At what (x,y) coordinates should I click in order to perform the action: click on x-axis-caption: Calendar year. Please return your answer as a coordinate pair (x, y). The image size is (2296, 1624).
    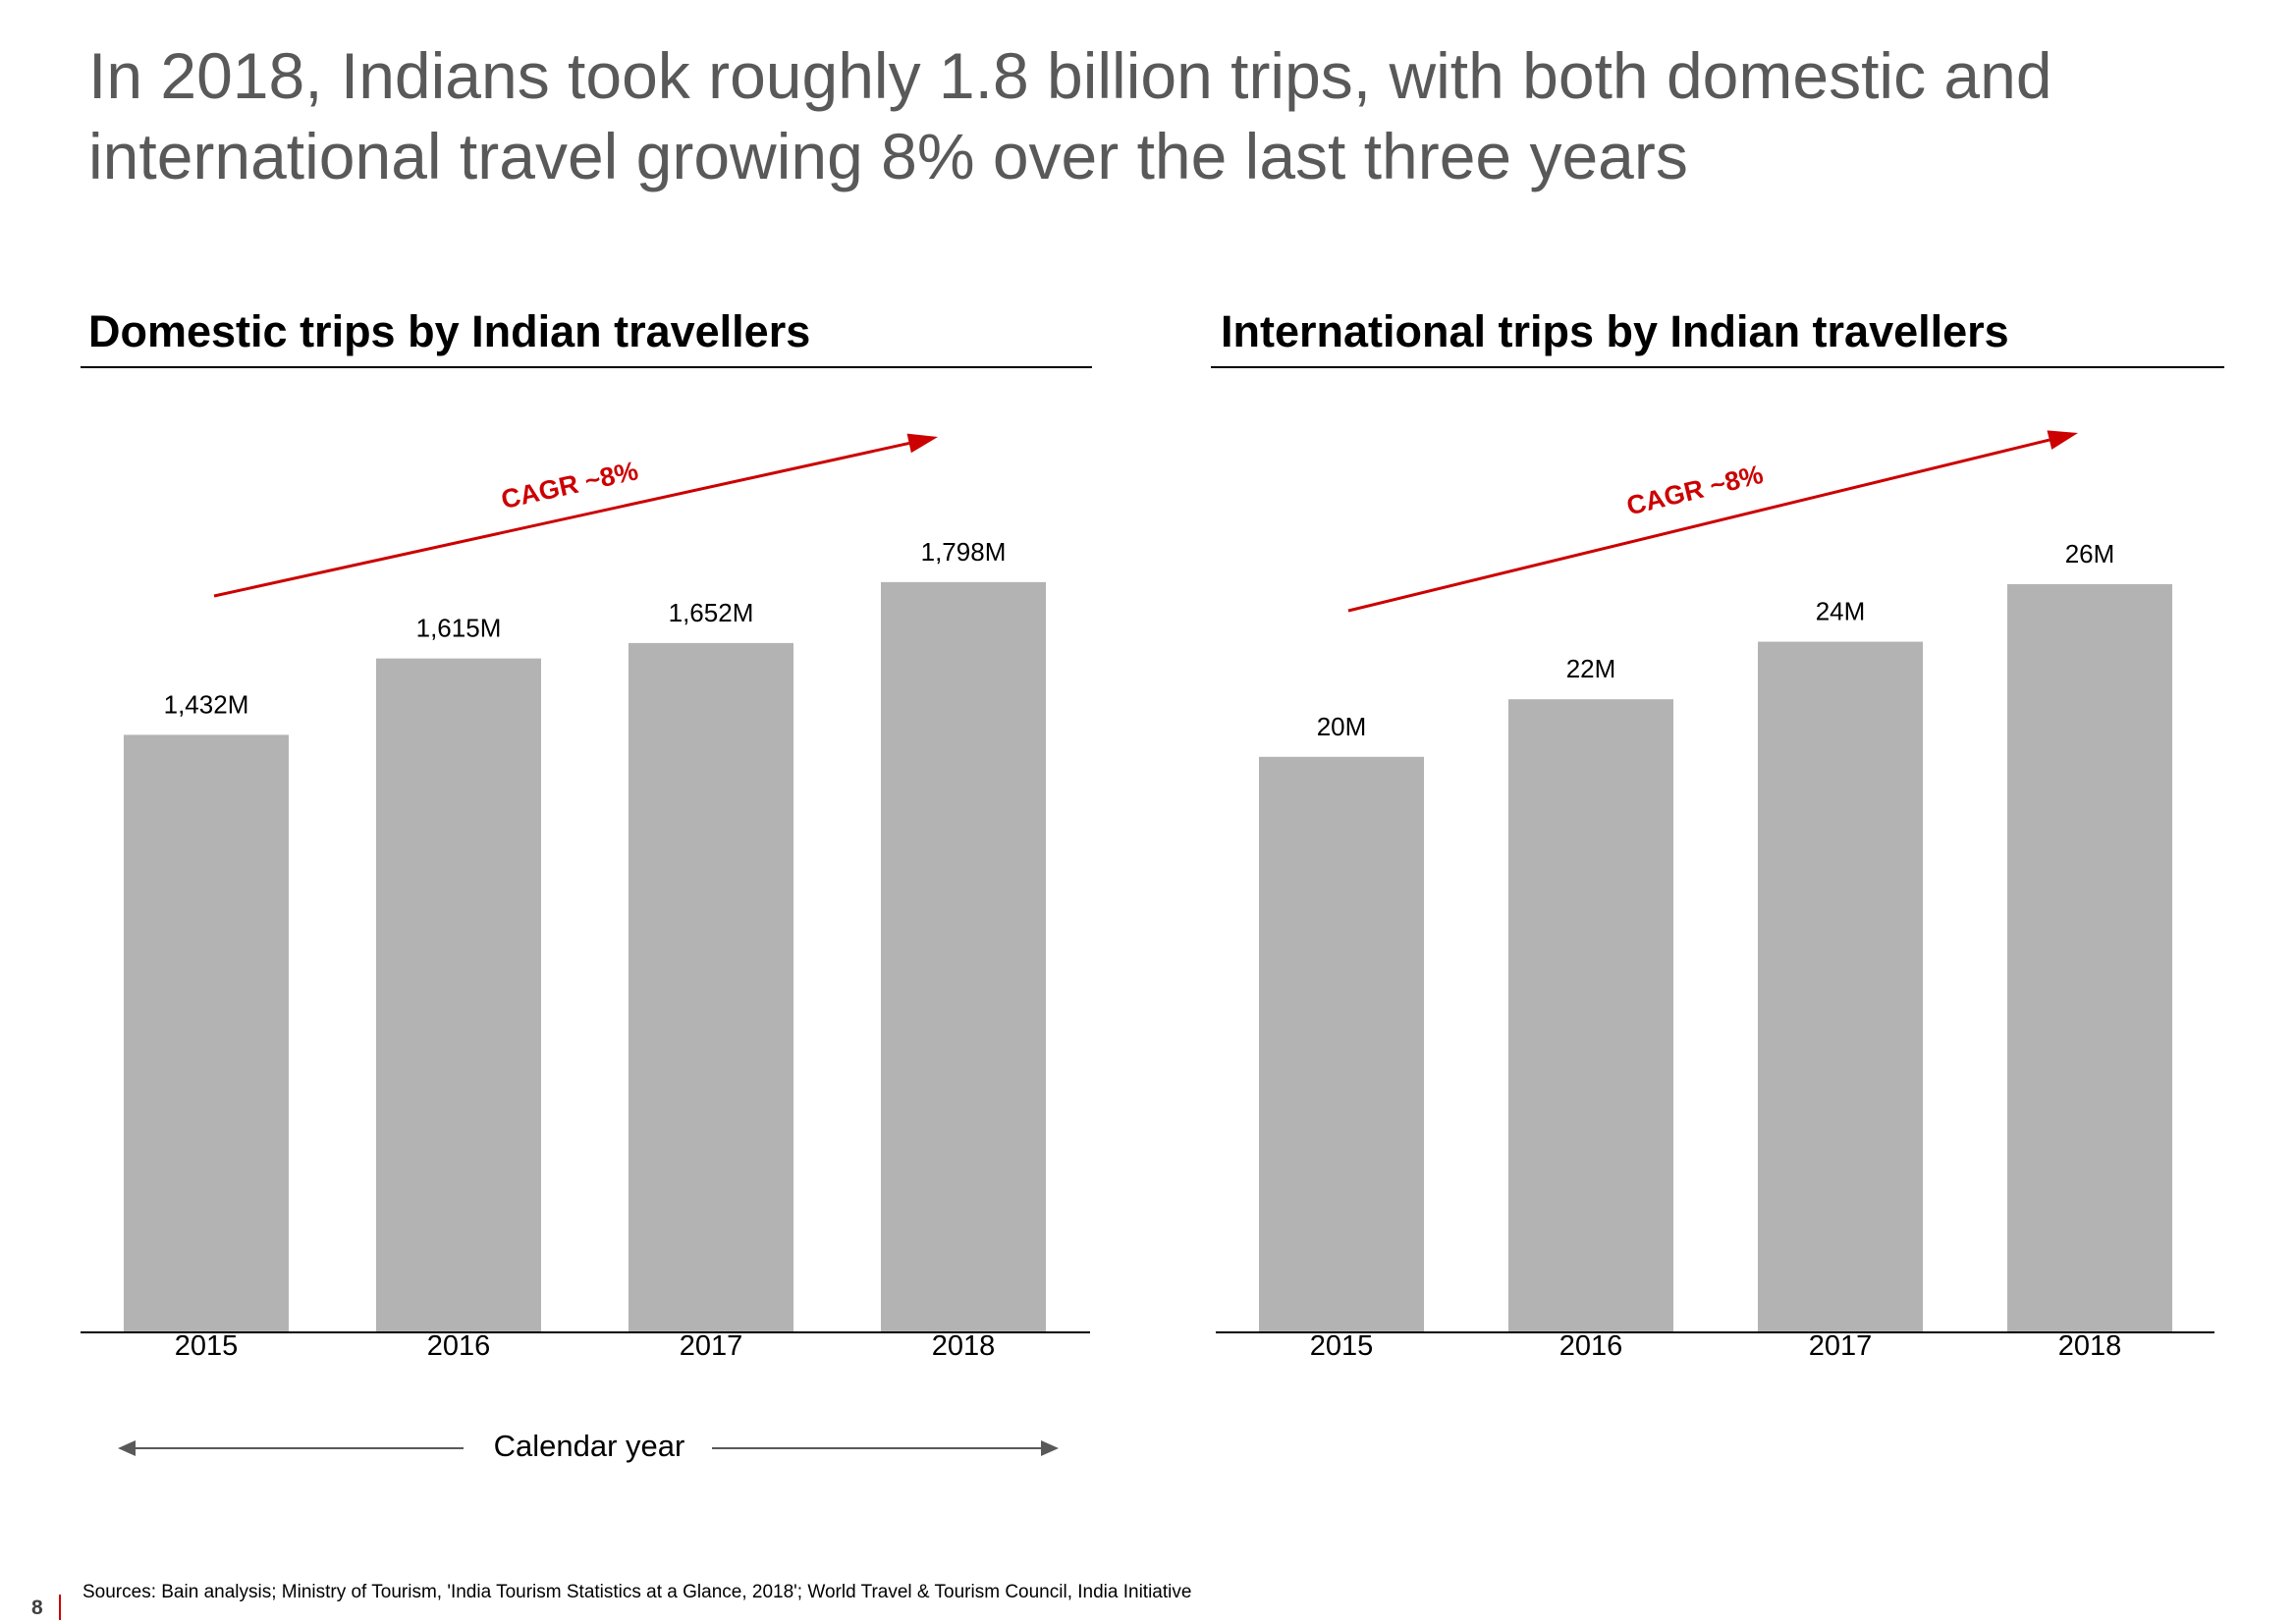
    Looking at the image, I should click on (589, 1446).